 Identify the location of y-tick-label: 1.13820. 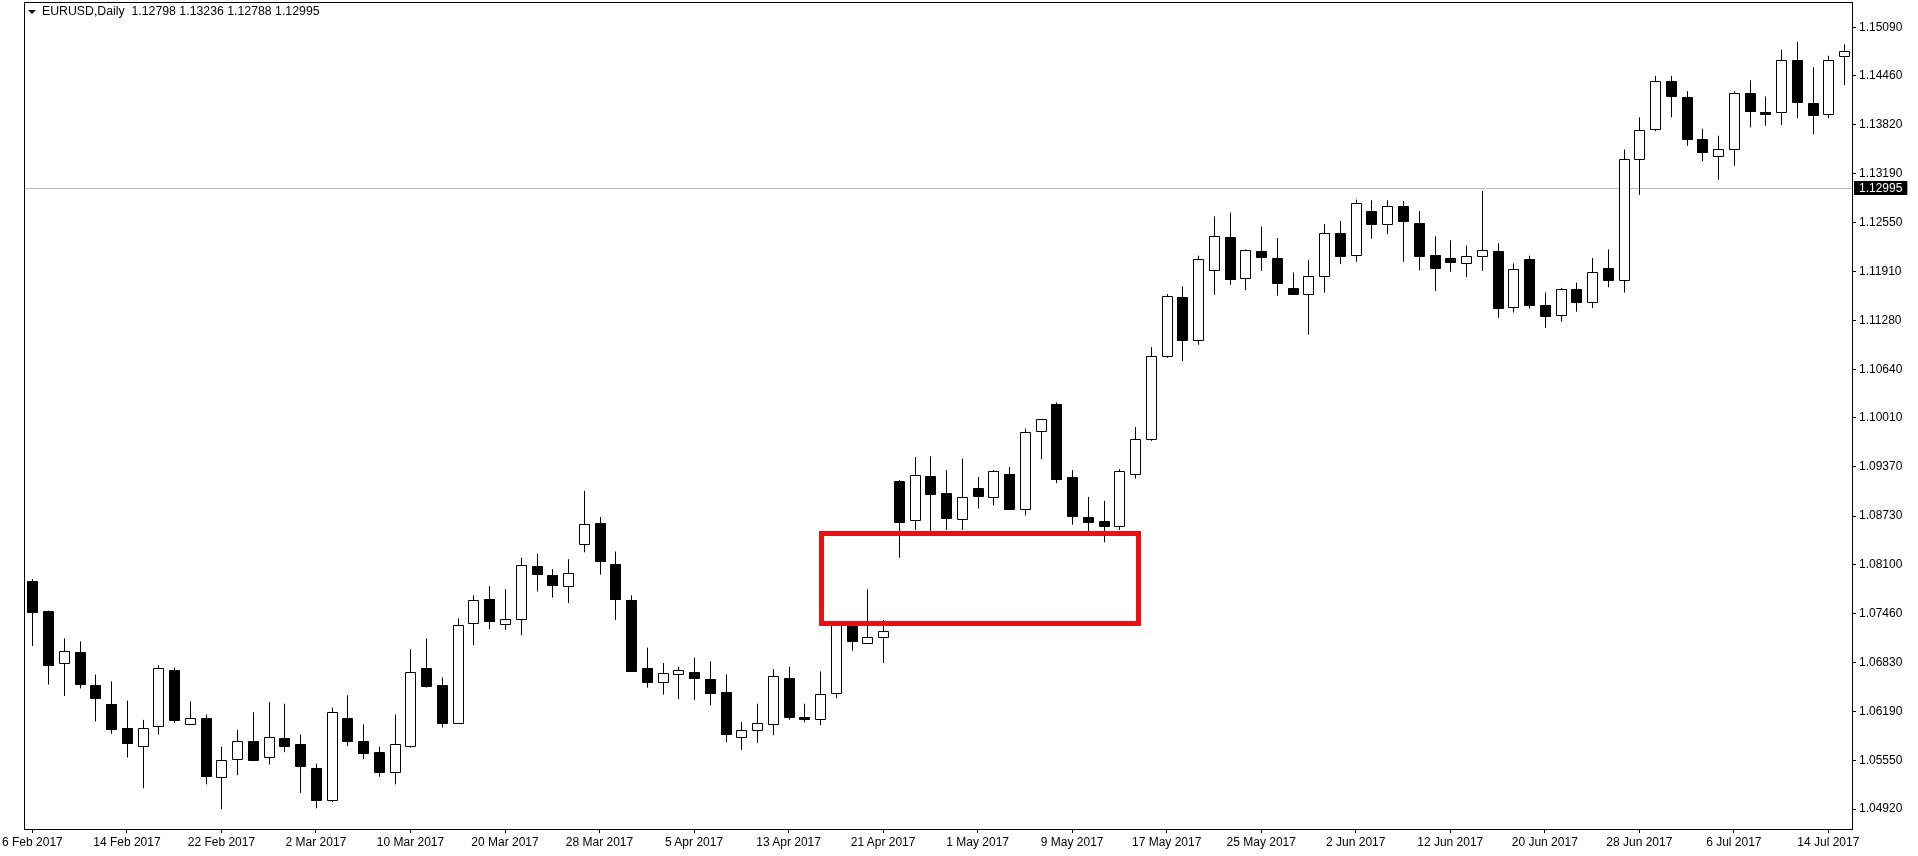
(1881, 124).